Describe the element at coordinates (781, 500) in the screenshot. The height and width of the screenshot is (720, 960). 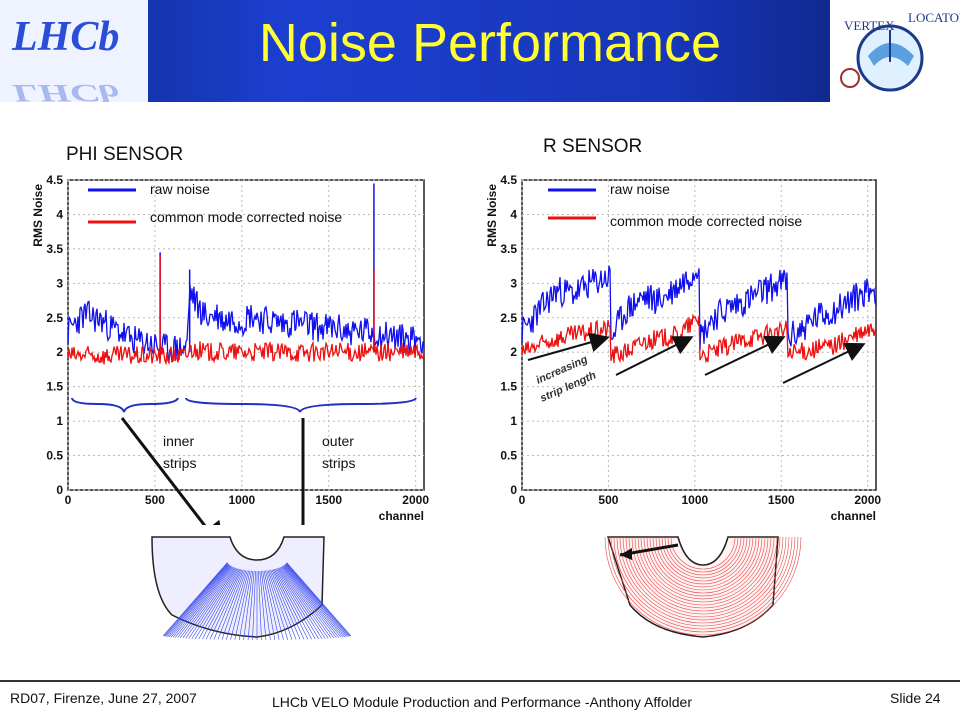
I see `r-xtick-label: 1500` at that location.